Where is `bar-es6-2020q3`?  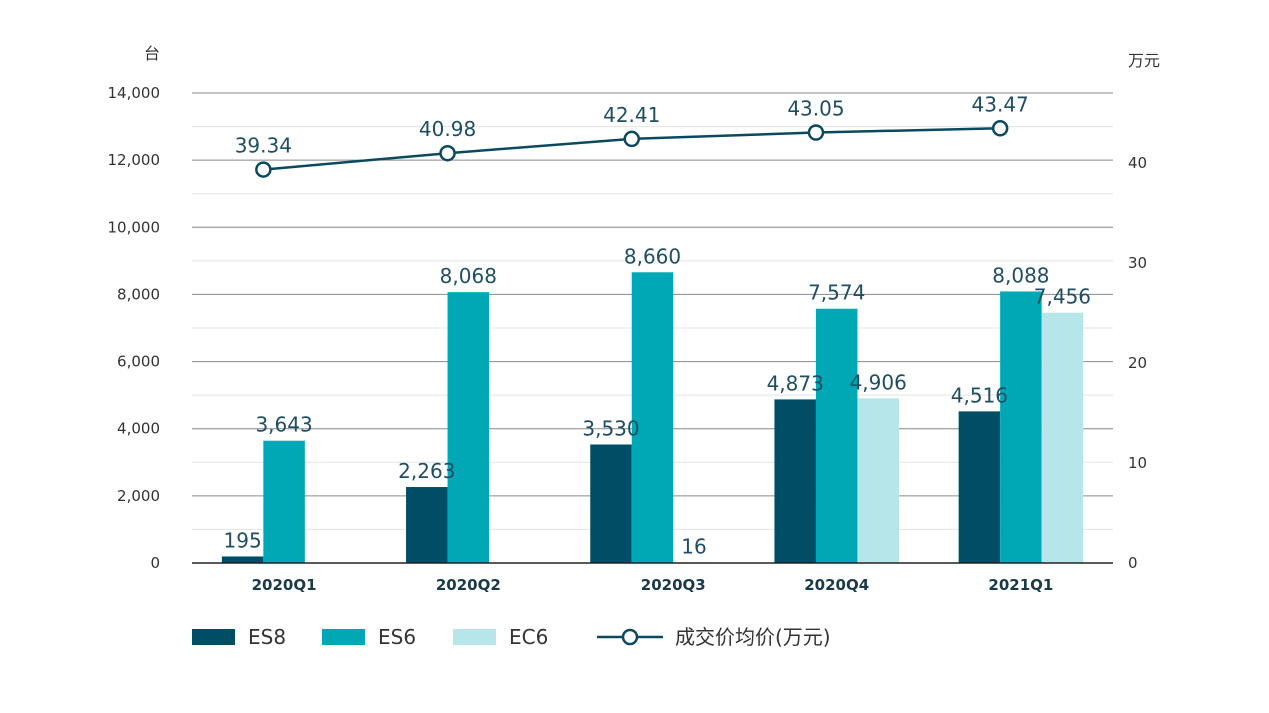 bar-es6-2020q3 is located at coordinates (652, 417).